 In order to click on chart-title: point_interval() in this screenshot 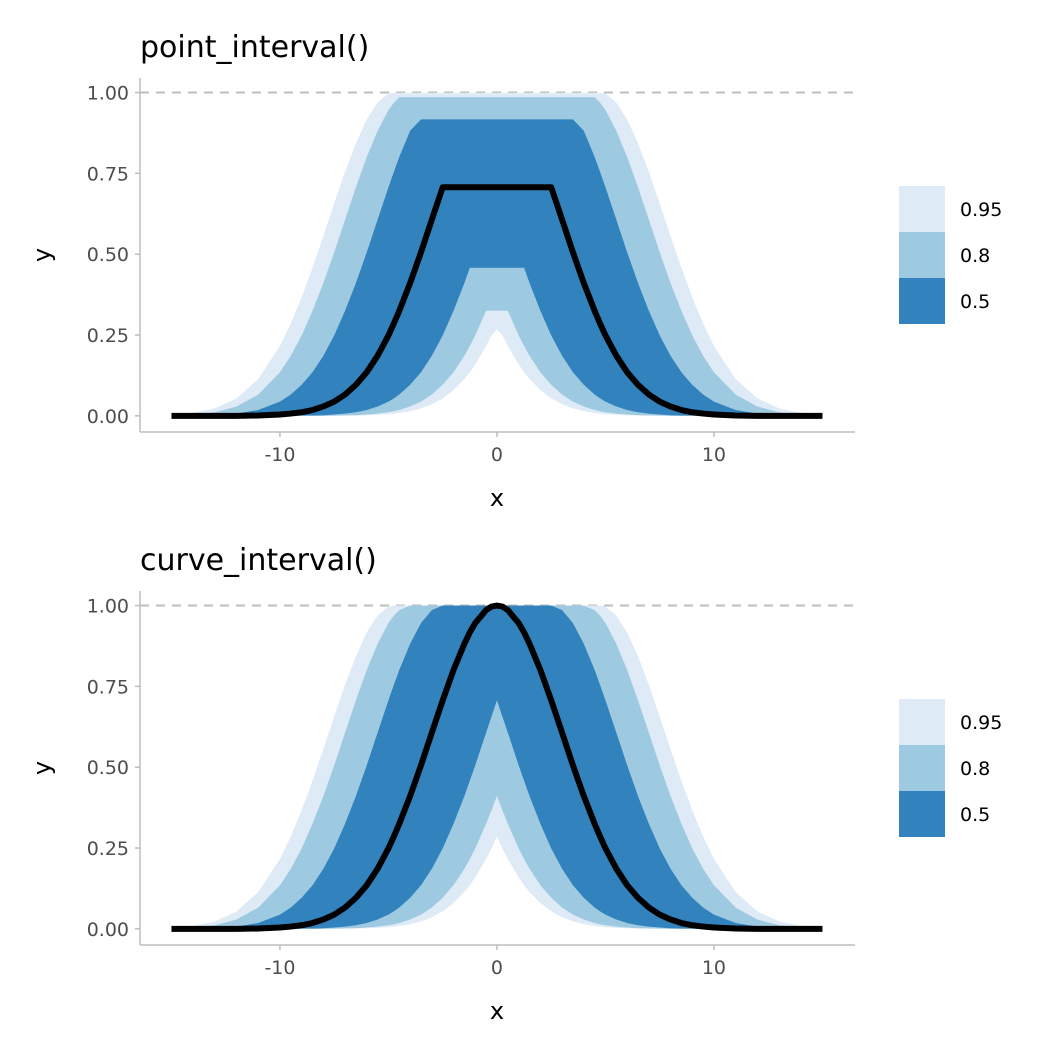, I will do `click(254, 47)`.